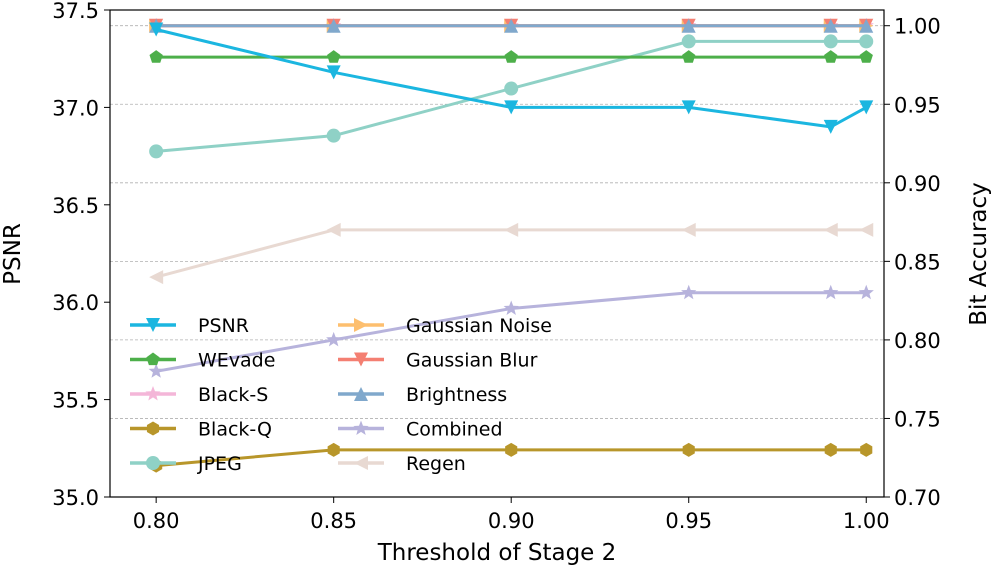 This screenshot has width=996, height=571. I want to click on series-line-psnr, so click(511, 78).